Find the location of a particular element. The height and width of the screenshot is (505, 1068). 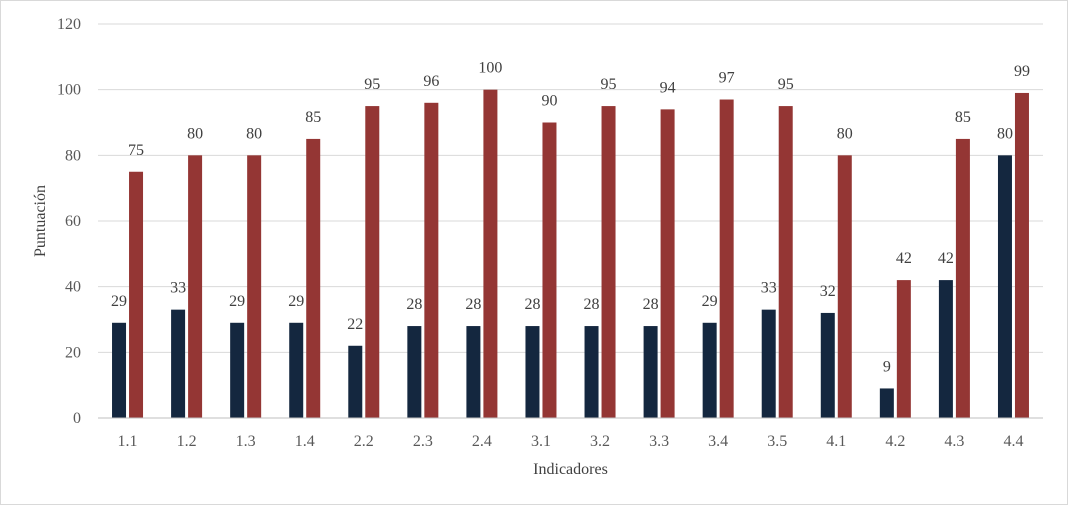

data-label: 9 is located at coordinates (887, 366).